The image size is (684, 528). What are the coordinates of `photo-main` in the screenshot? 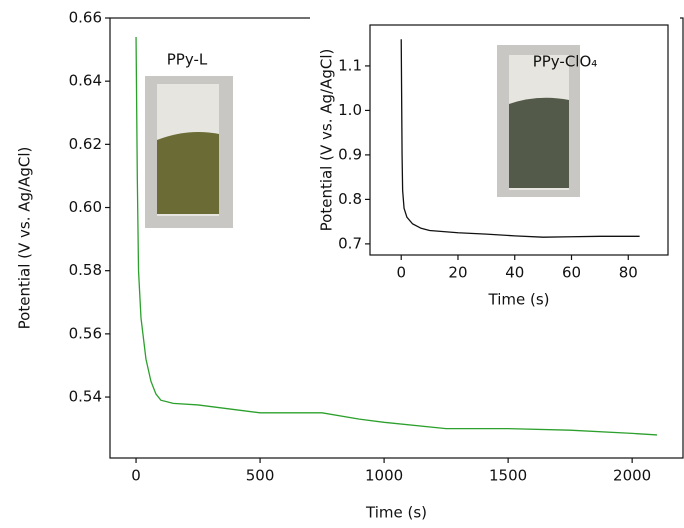 It's located at (189, 152).